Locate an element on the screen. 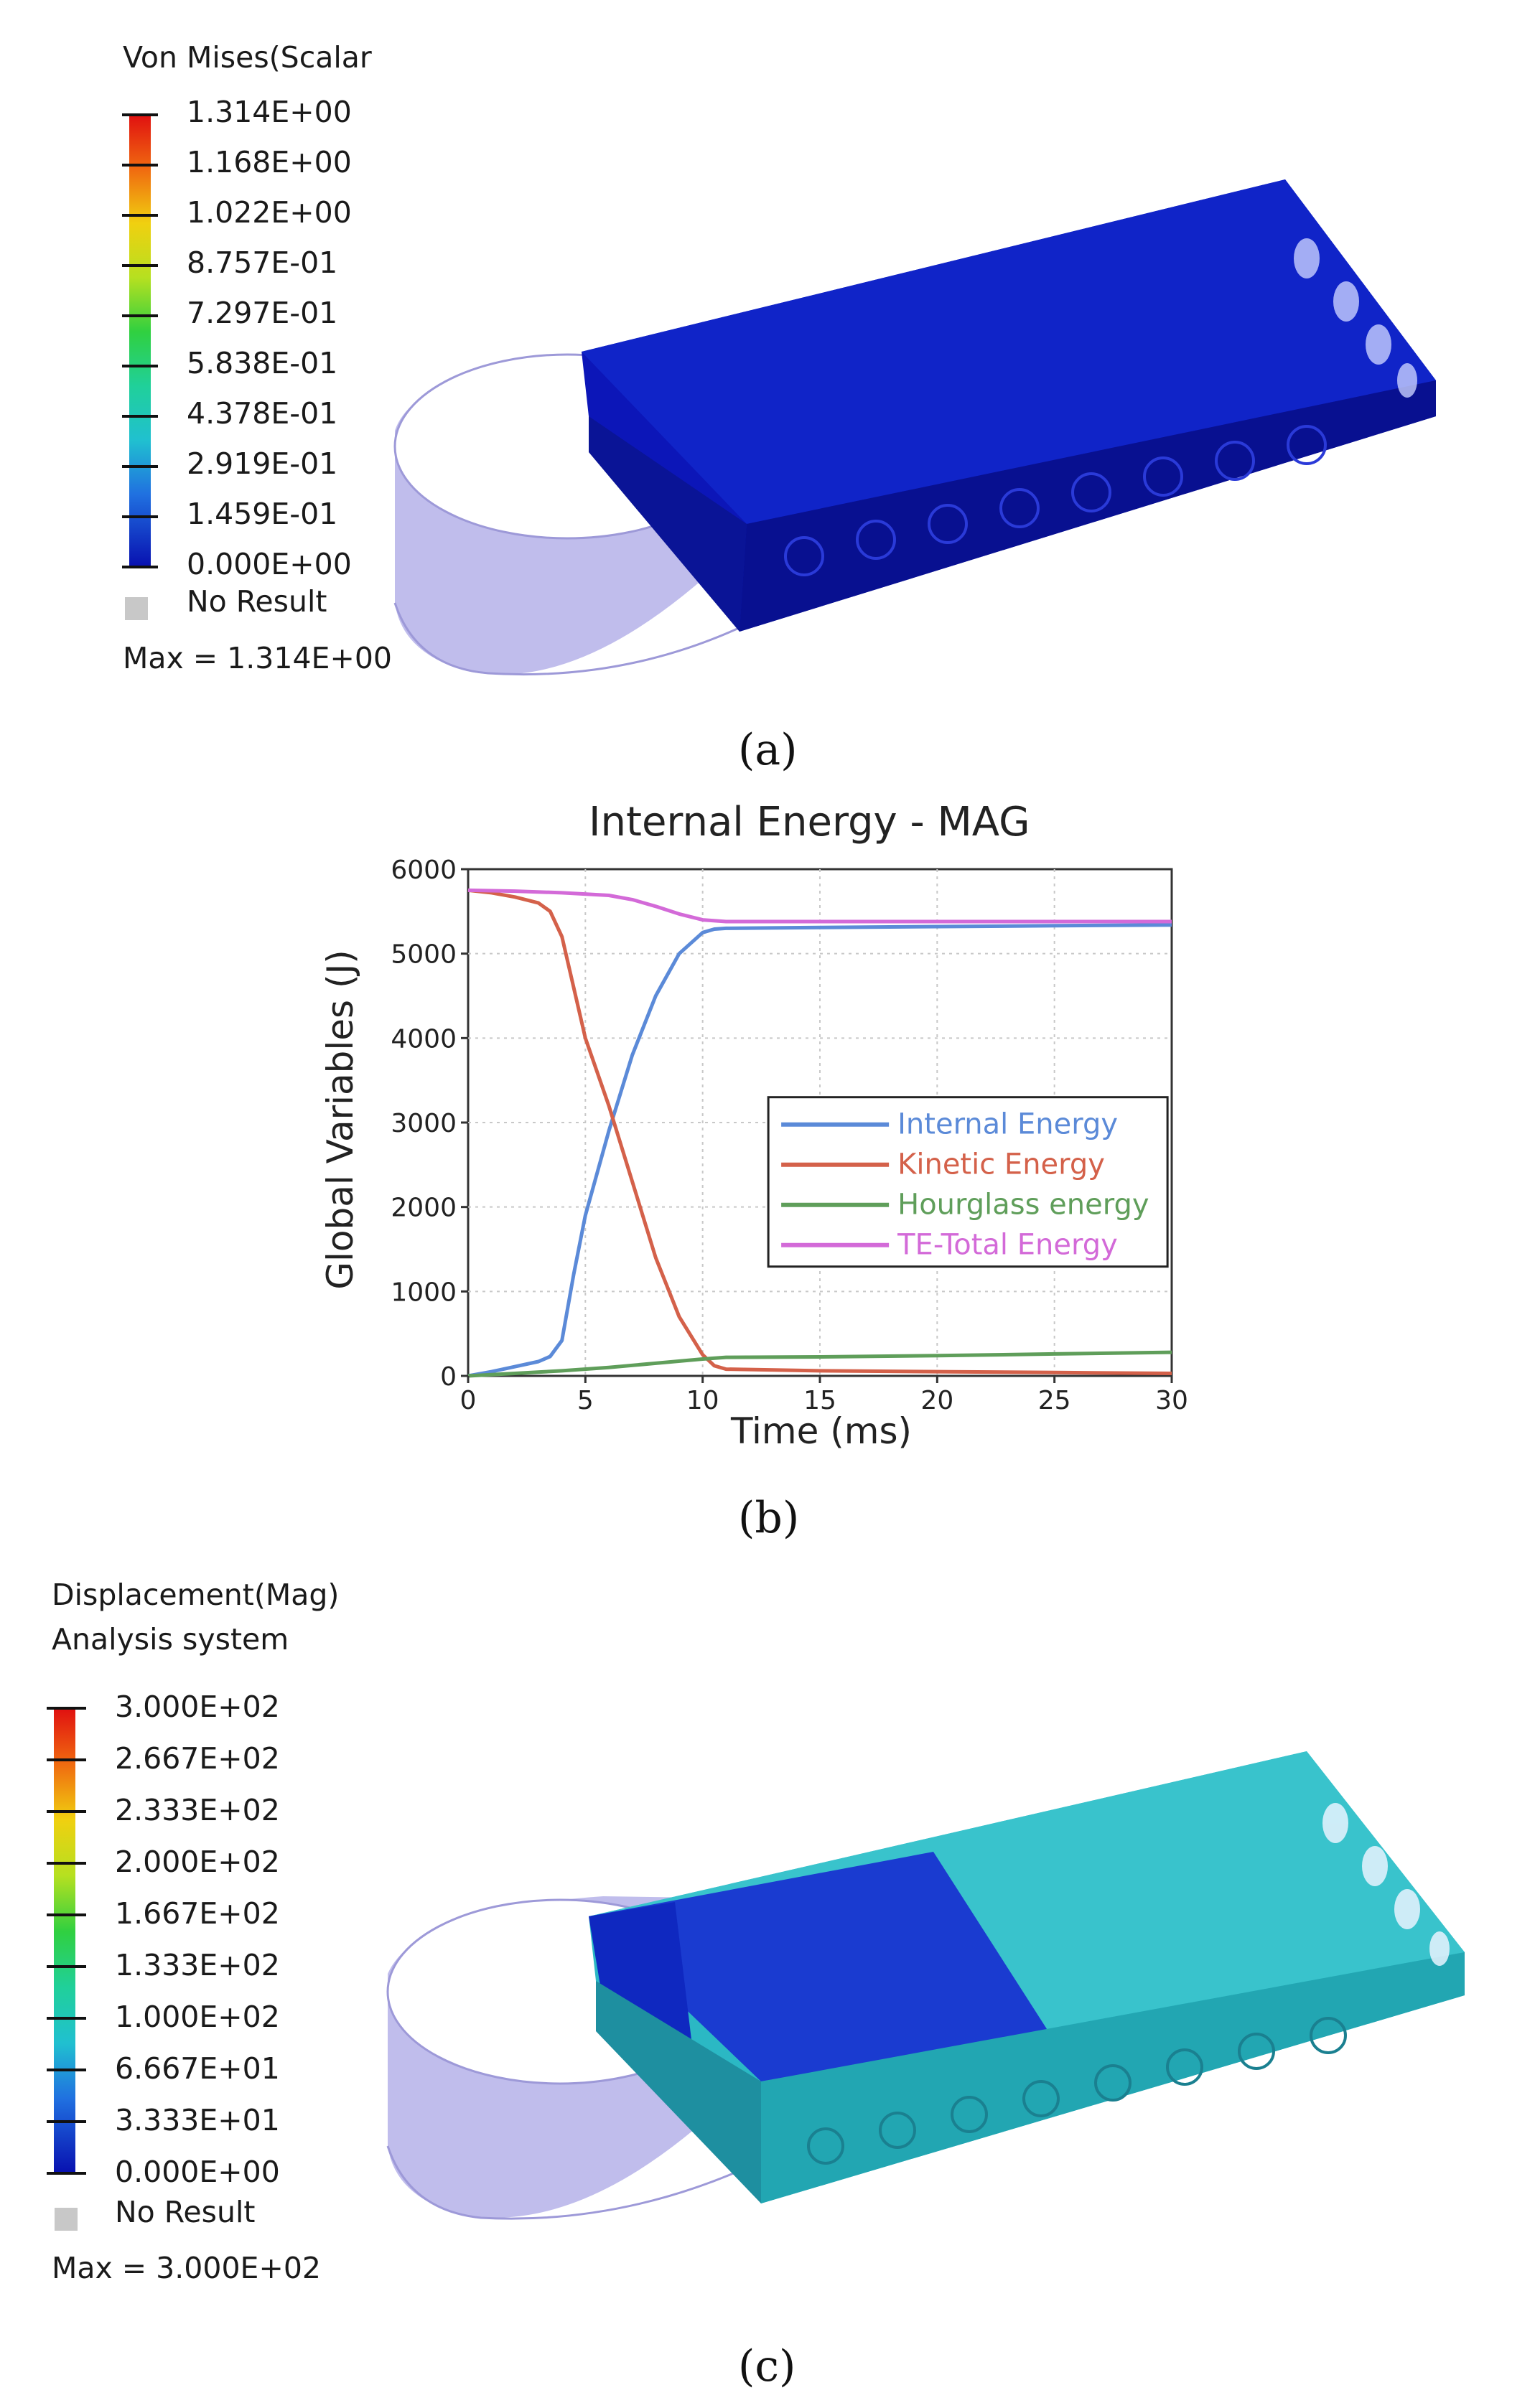 The height and width of the screenshot is (2408, 1535). vonmises-tick-marks is located at coordinates (140, 340).